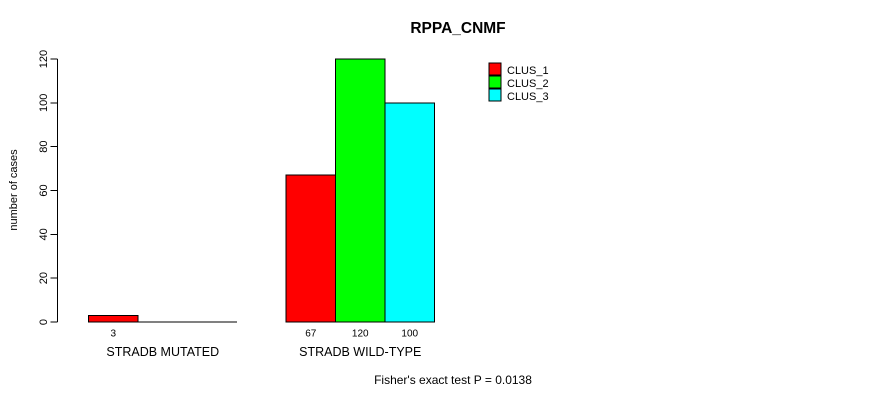 This screenshot has height=400, width=890. What do you see at coordinates (263, 352) in the screenshot?
I see `category-labels: STRADB MUTATED STRADB WILD-TYPE` at bounding box center [263, 352].